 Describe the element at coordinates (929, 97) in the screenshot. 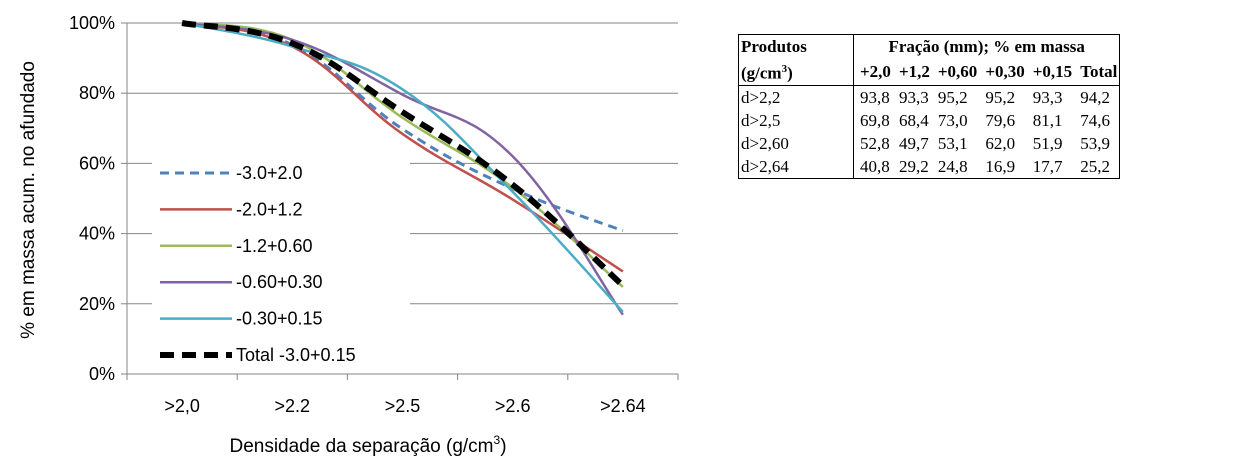

I see `table-row: d>2,2 93,8 93,3 95,2 95,2 93,3 94,2` at that location.